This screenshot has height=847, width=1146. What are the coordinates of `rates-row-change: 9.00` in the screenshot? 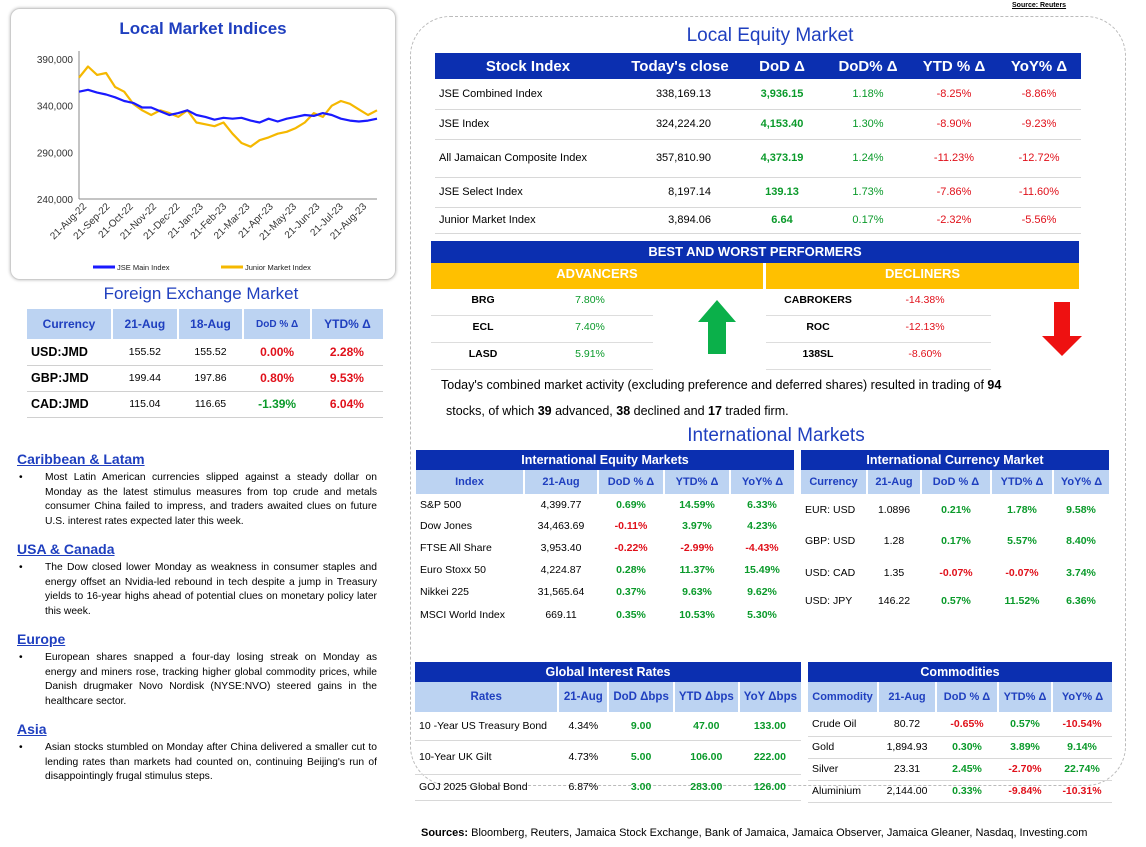 It's located at (641, 725).